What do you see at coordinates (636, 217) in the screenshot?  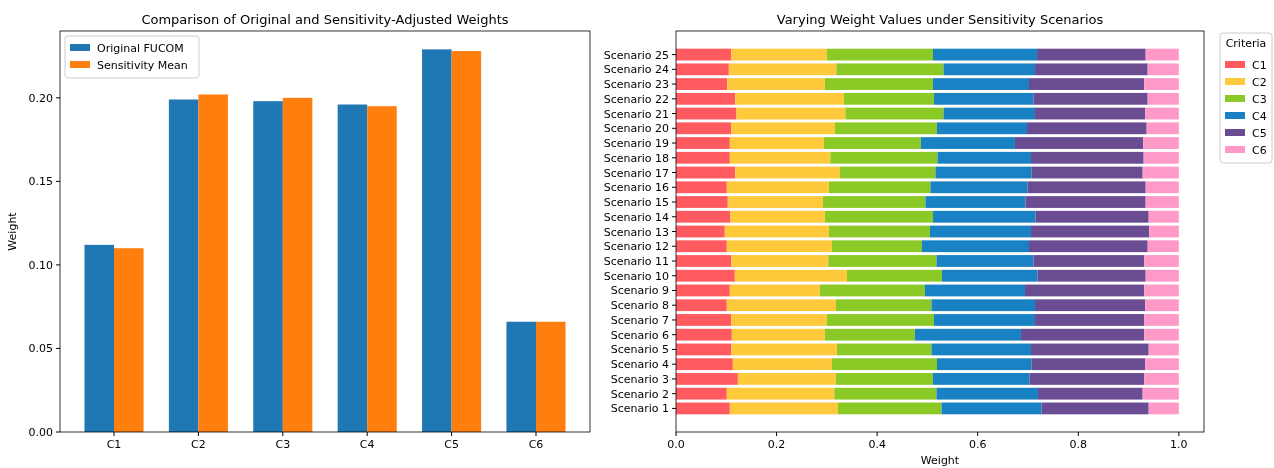 I see `y-tick-label: Scenario 14` at bounding box center [636, 217].